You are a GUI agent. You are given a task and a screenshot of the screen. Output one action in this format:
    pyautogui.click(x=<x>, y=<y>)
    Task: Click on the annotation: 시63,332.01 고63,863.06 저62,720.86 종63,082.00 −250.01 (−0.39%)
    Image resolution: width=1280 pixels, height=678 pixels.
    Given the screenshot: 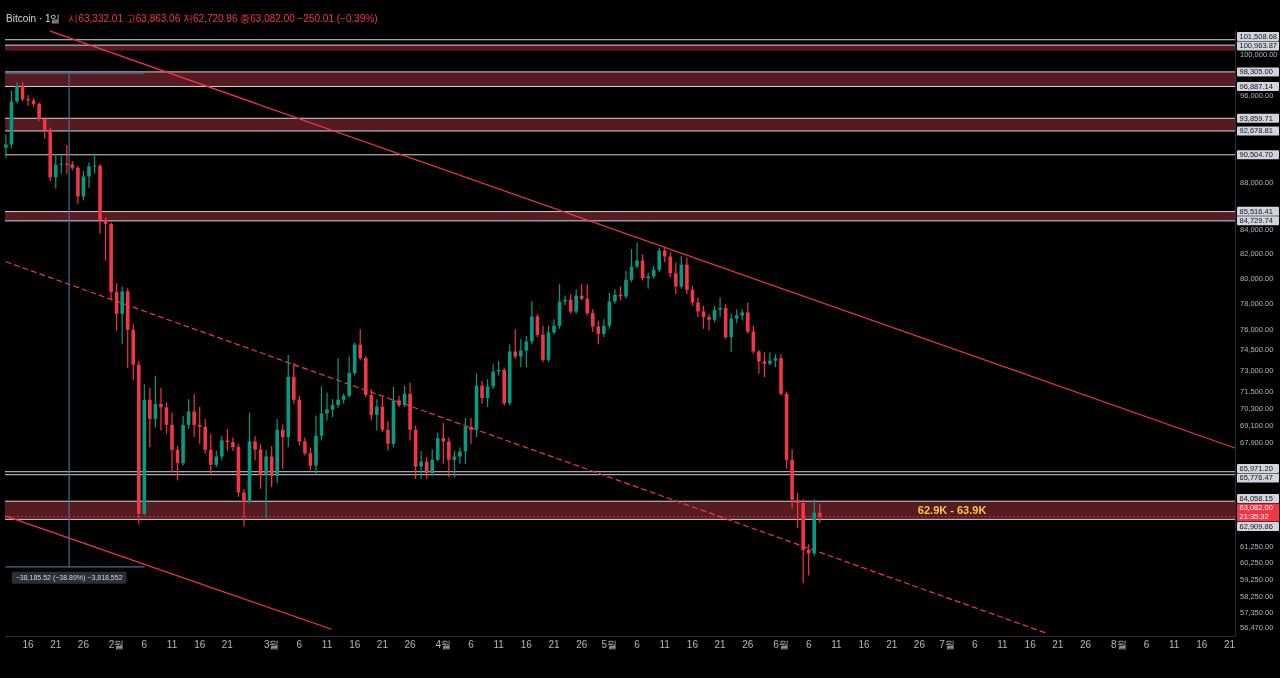 What is the action you would take?
    pyautogui.click(x=223, y=18)
    